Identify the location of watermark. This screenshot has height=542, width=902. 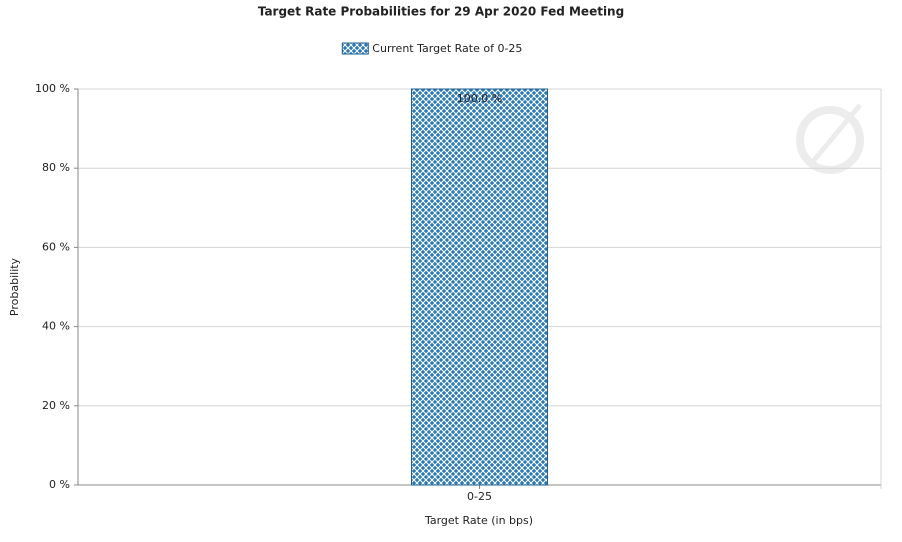
(830, 138).